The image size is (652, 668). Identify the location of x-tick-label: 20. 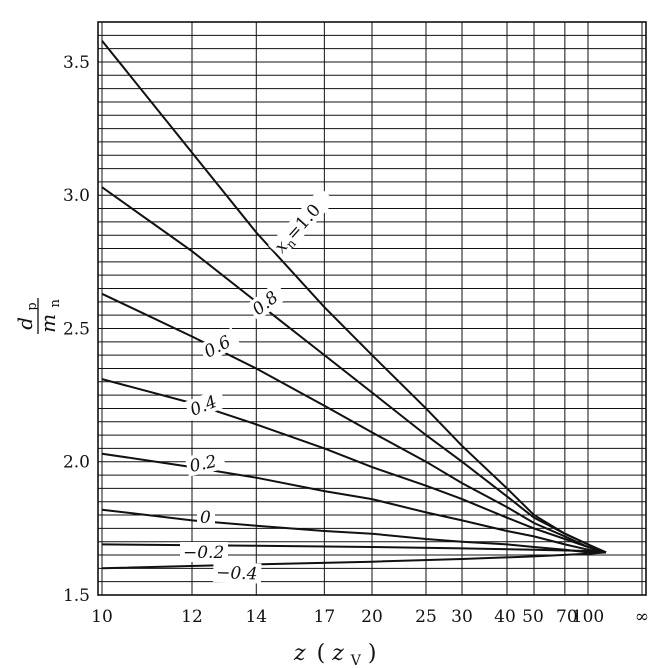
(372, 617).